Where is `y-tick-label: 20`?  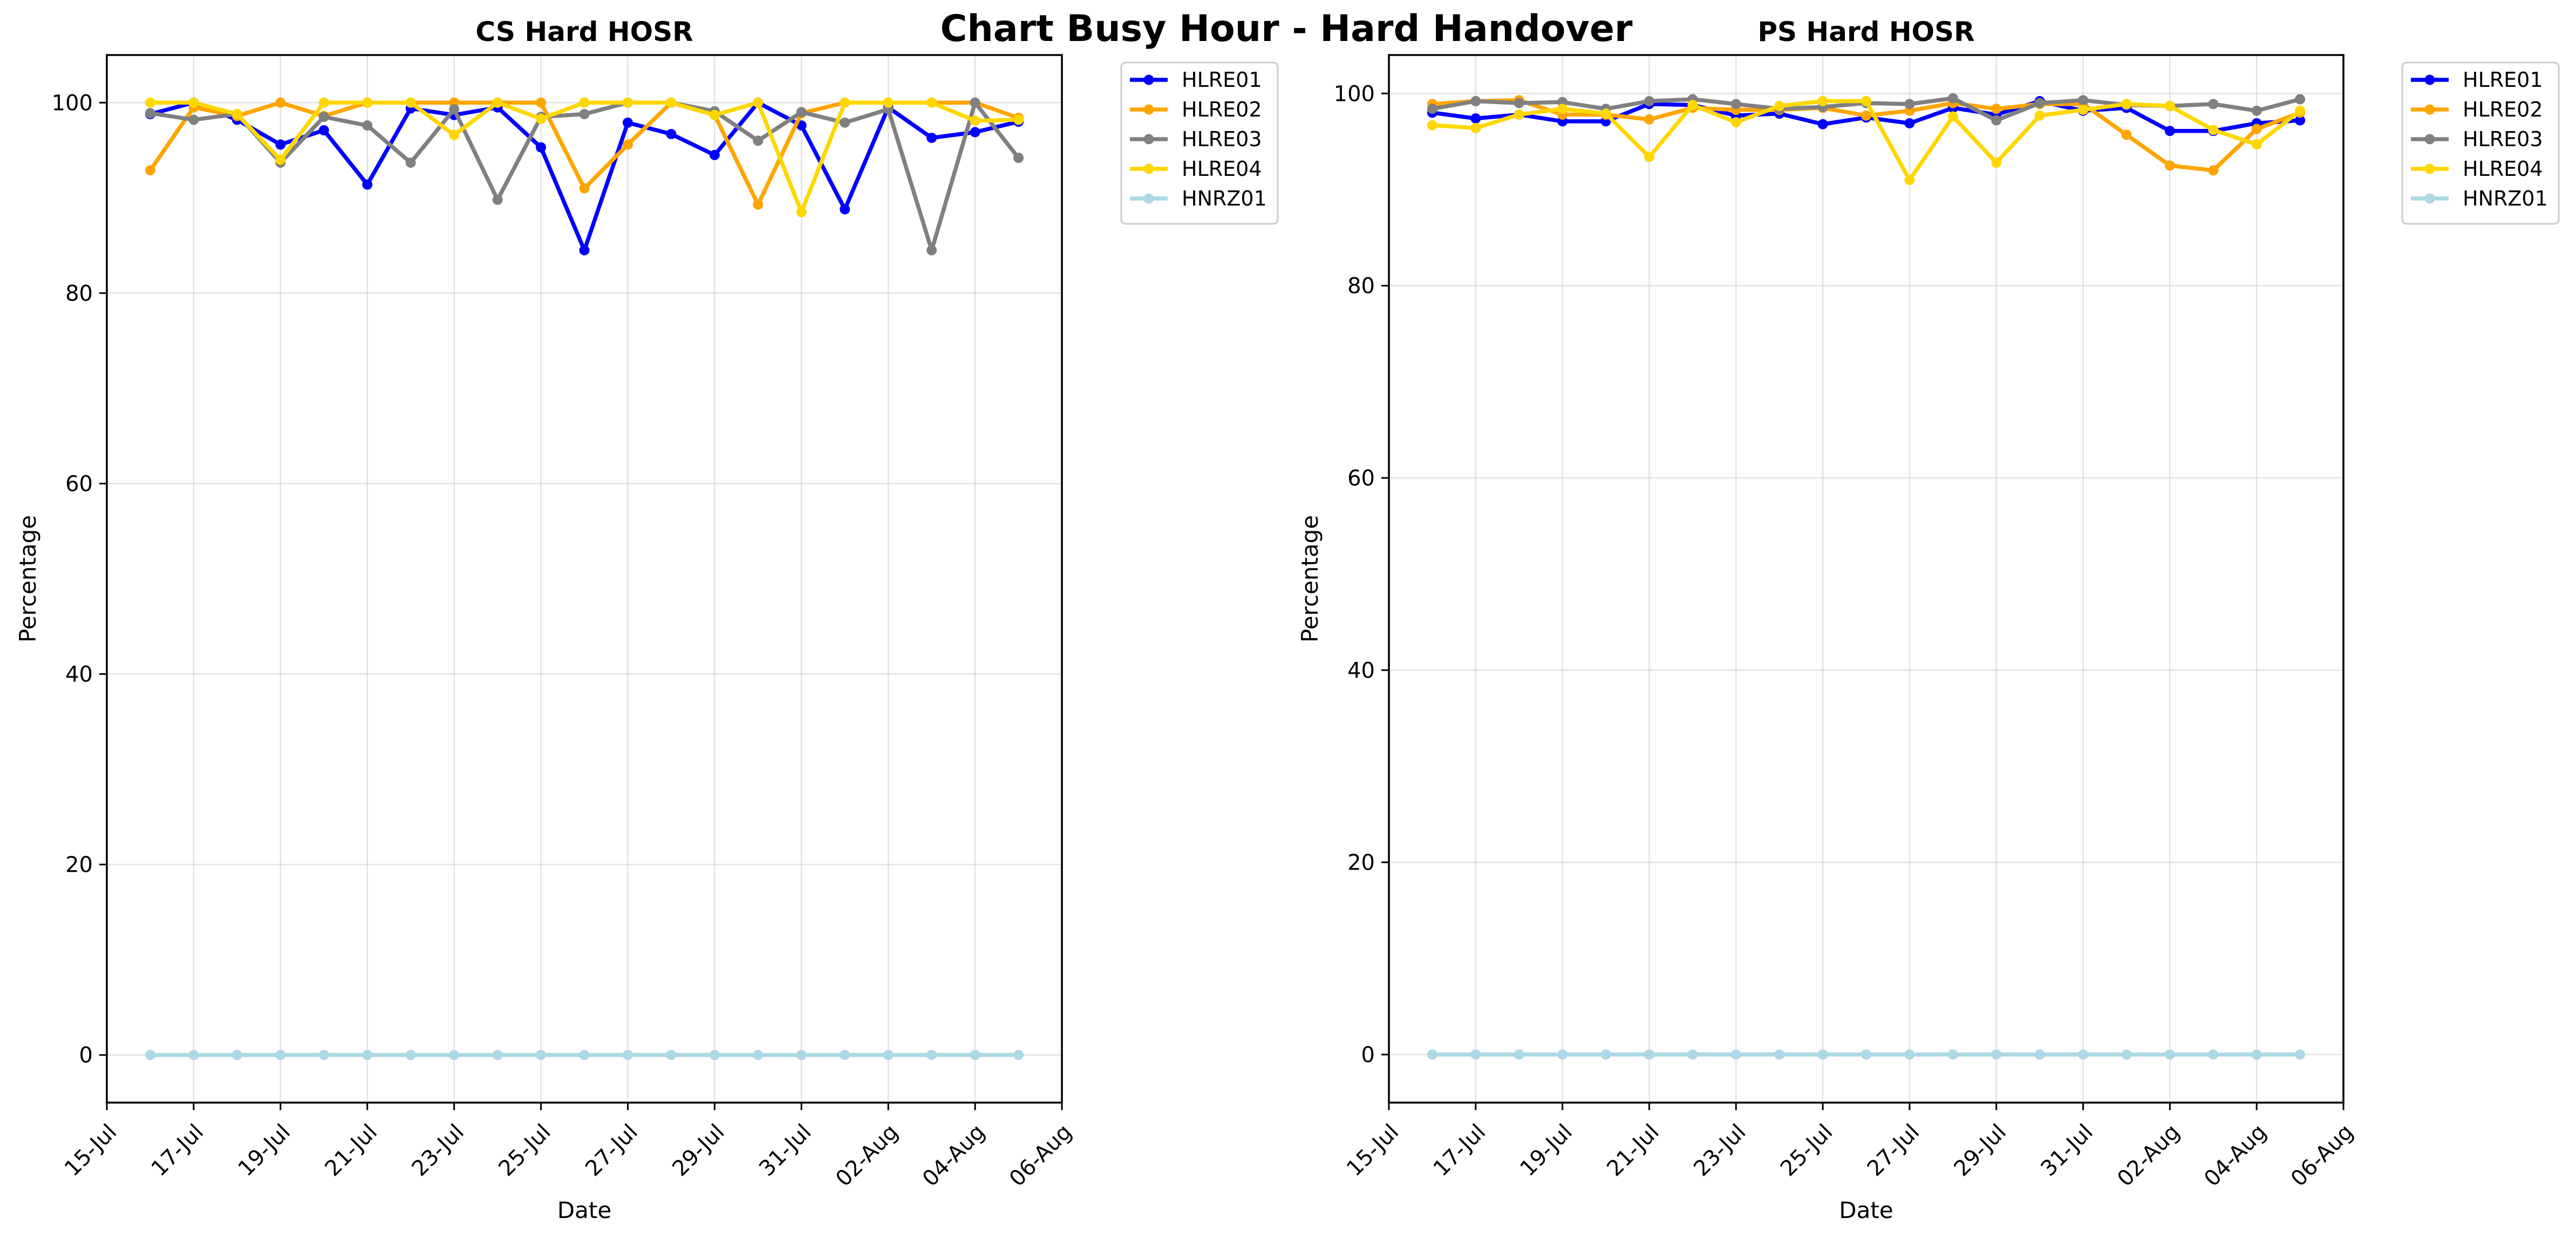 y-tick-label: 20 is located at coordinates (79, 865).